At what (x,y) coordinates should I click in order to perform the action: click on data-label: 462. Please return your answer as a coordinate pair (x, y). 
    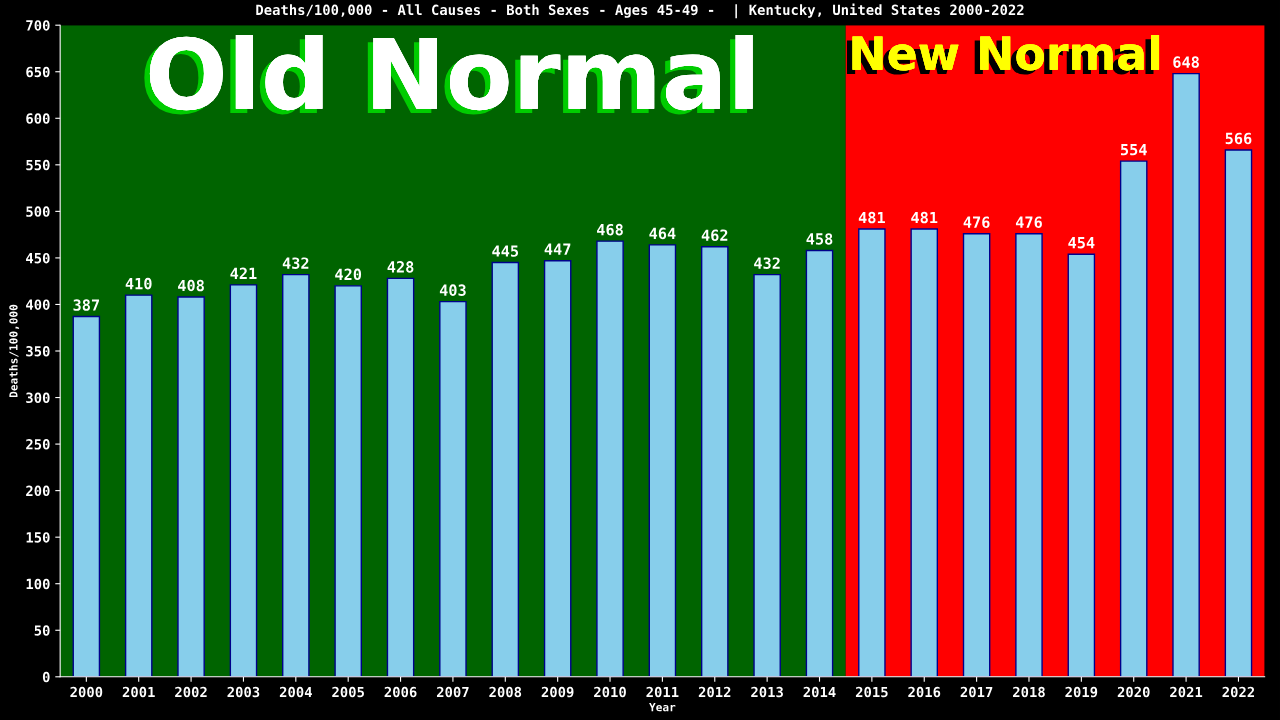
    Looking at the image, I should click on (714, 235).